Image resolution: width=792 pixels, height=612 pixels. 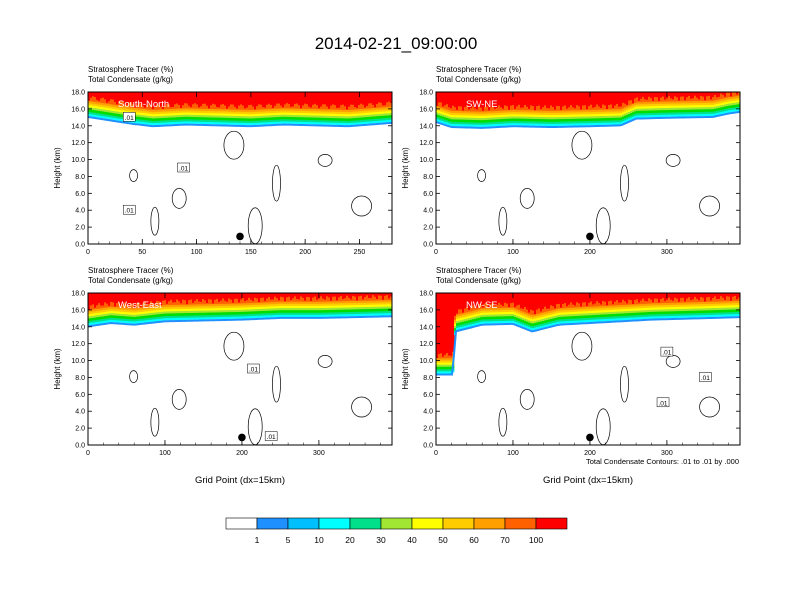 I want to click on contour-label-box, so click(x=183, y=167).